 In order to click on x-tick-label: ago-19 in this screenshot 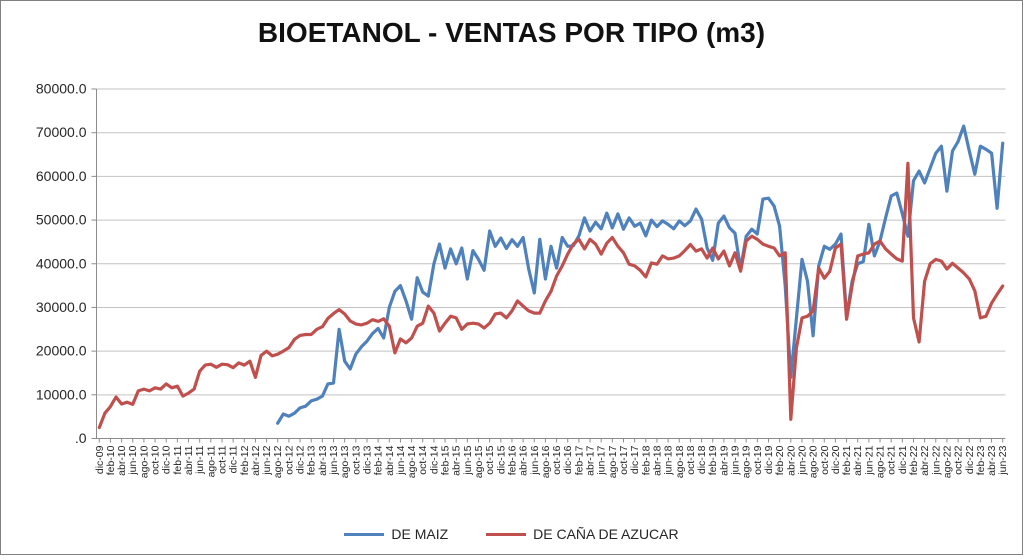, I will do `click(747, 461)`.